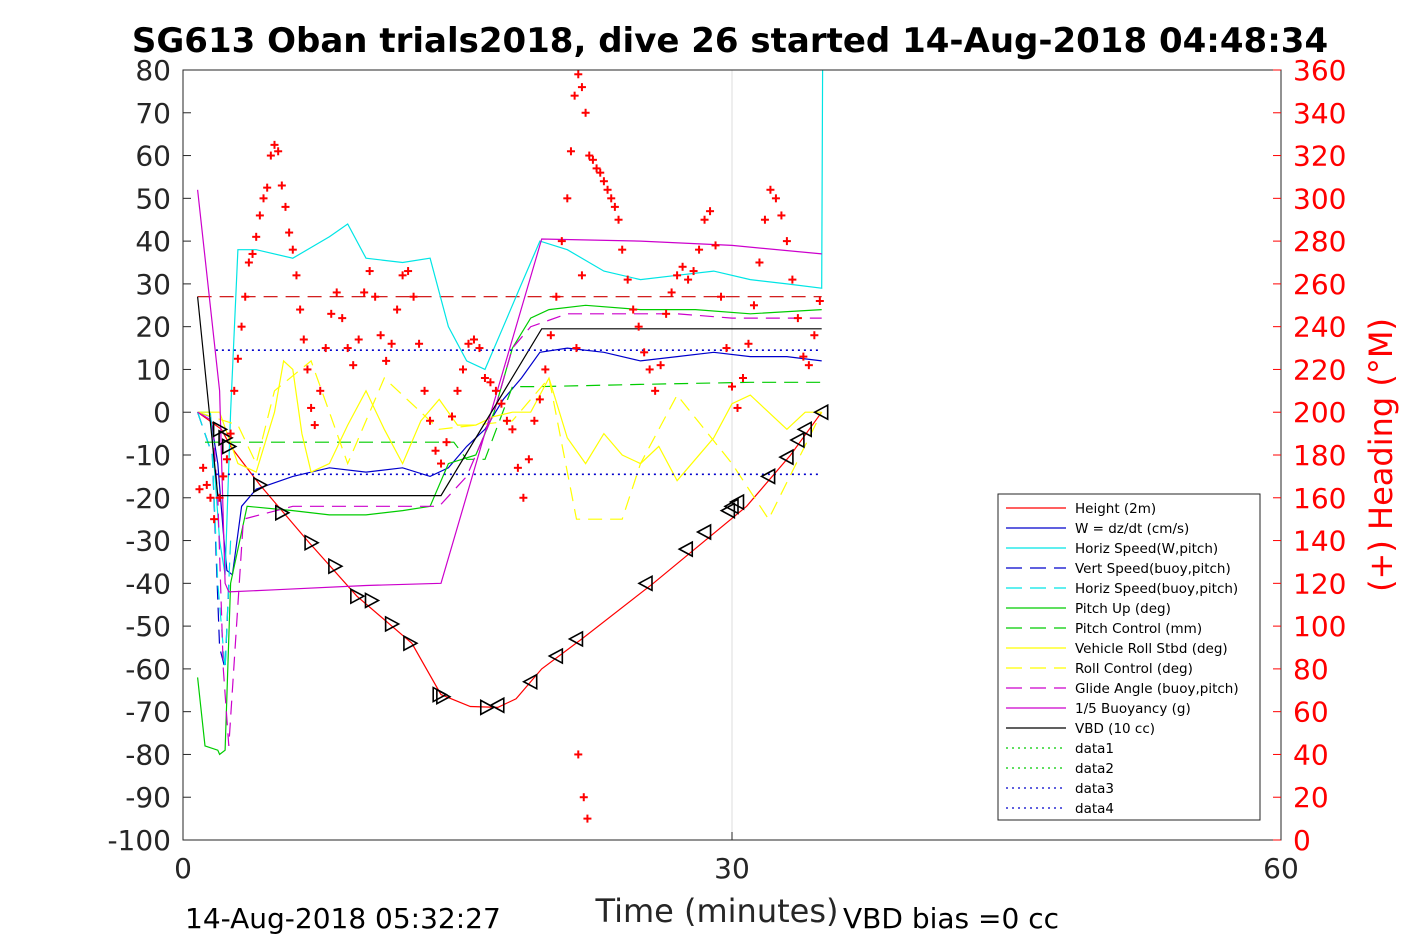  I want to click on left-tick-label: -80, so click(148, 754).